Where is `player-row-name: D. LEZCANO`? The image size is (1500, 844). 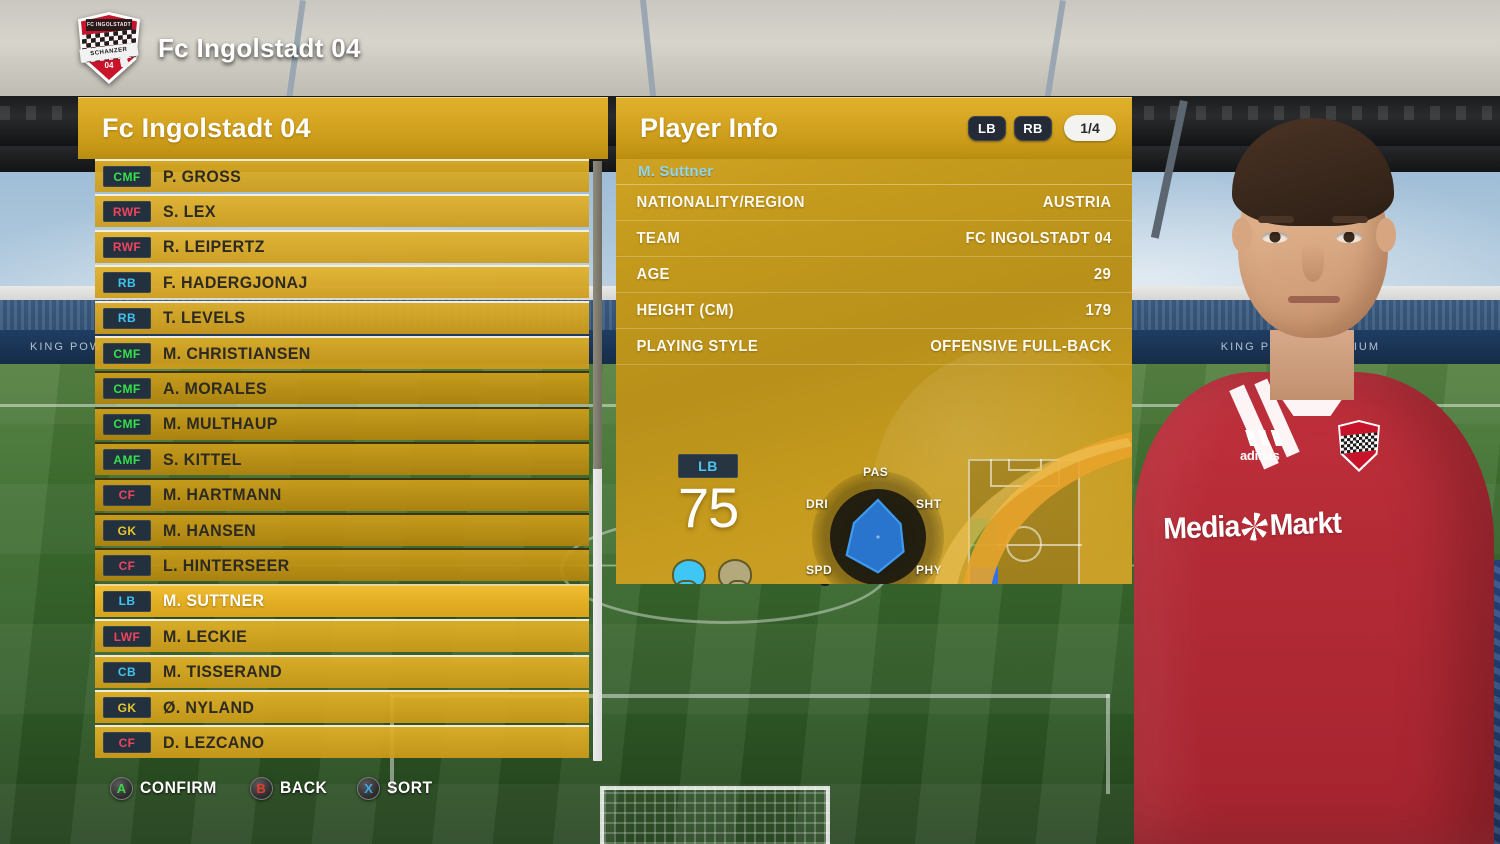
player-row-name: D. LEZCANO is located at coordinates (214, 742).